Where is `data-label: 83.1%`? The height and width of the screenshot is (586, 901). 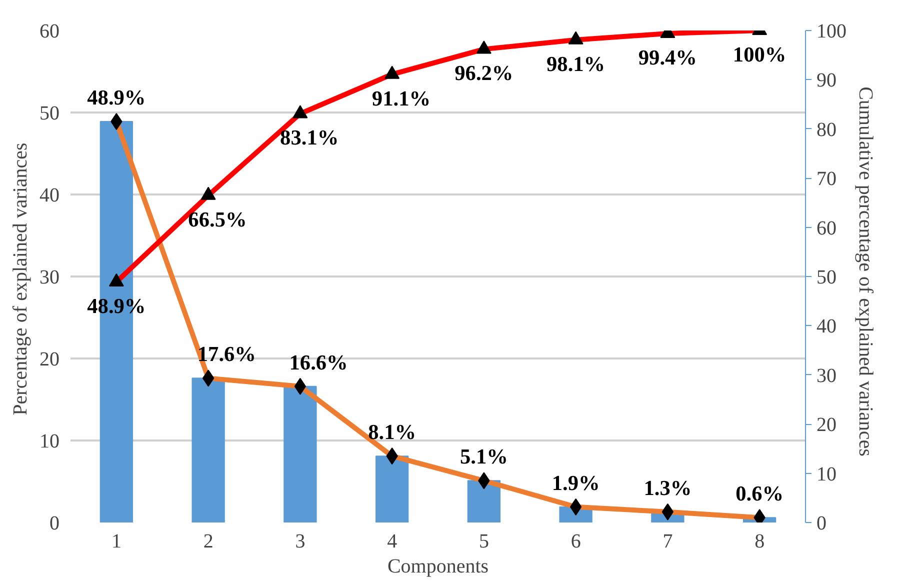 data-label: 83.1% is located at coordinates (309, 138).